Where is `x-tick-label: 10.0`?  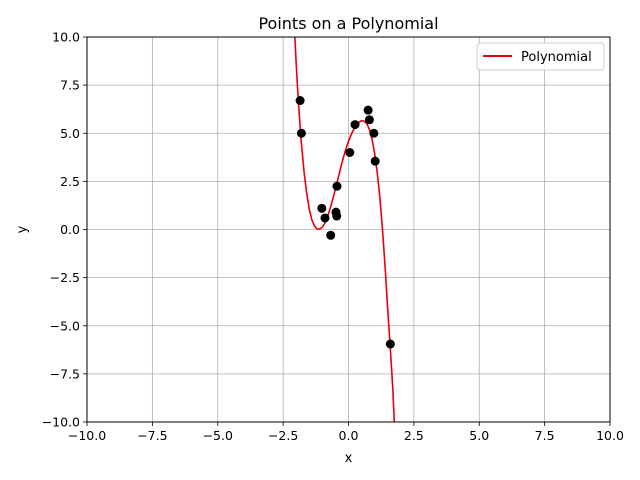 x-tick-label: 10.0 is located at coordinates (610, 435).